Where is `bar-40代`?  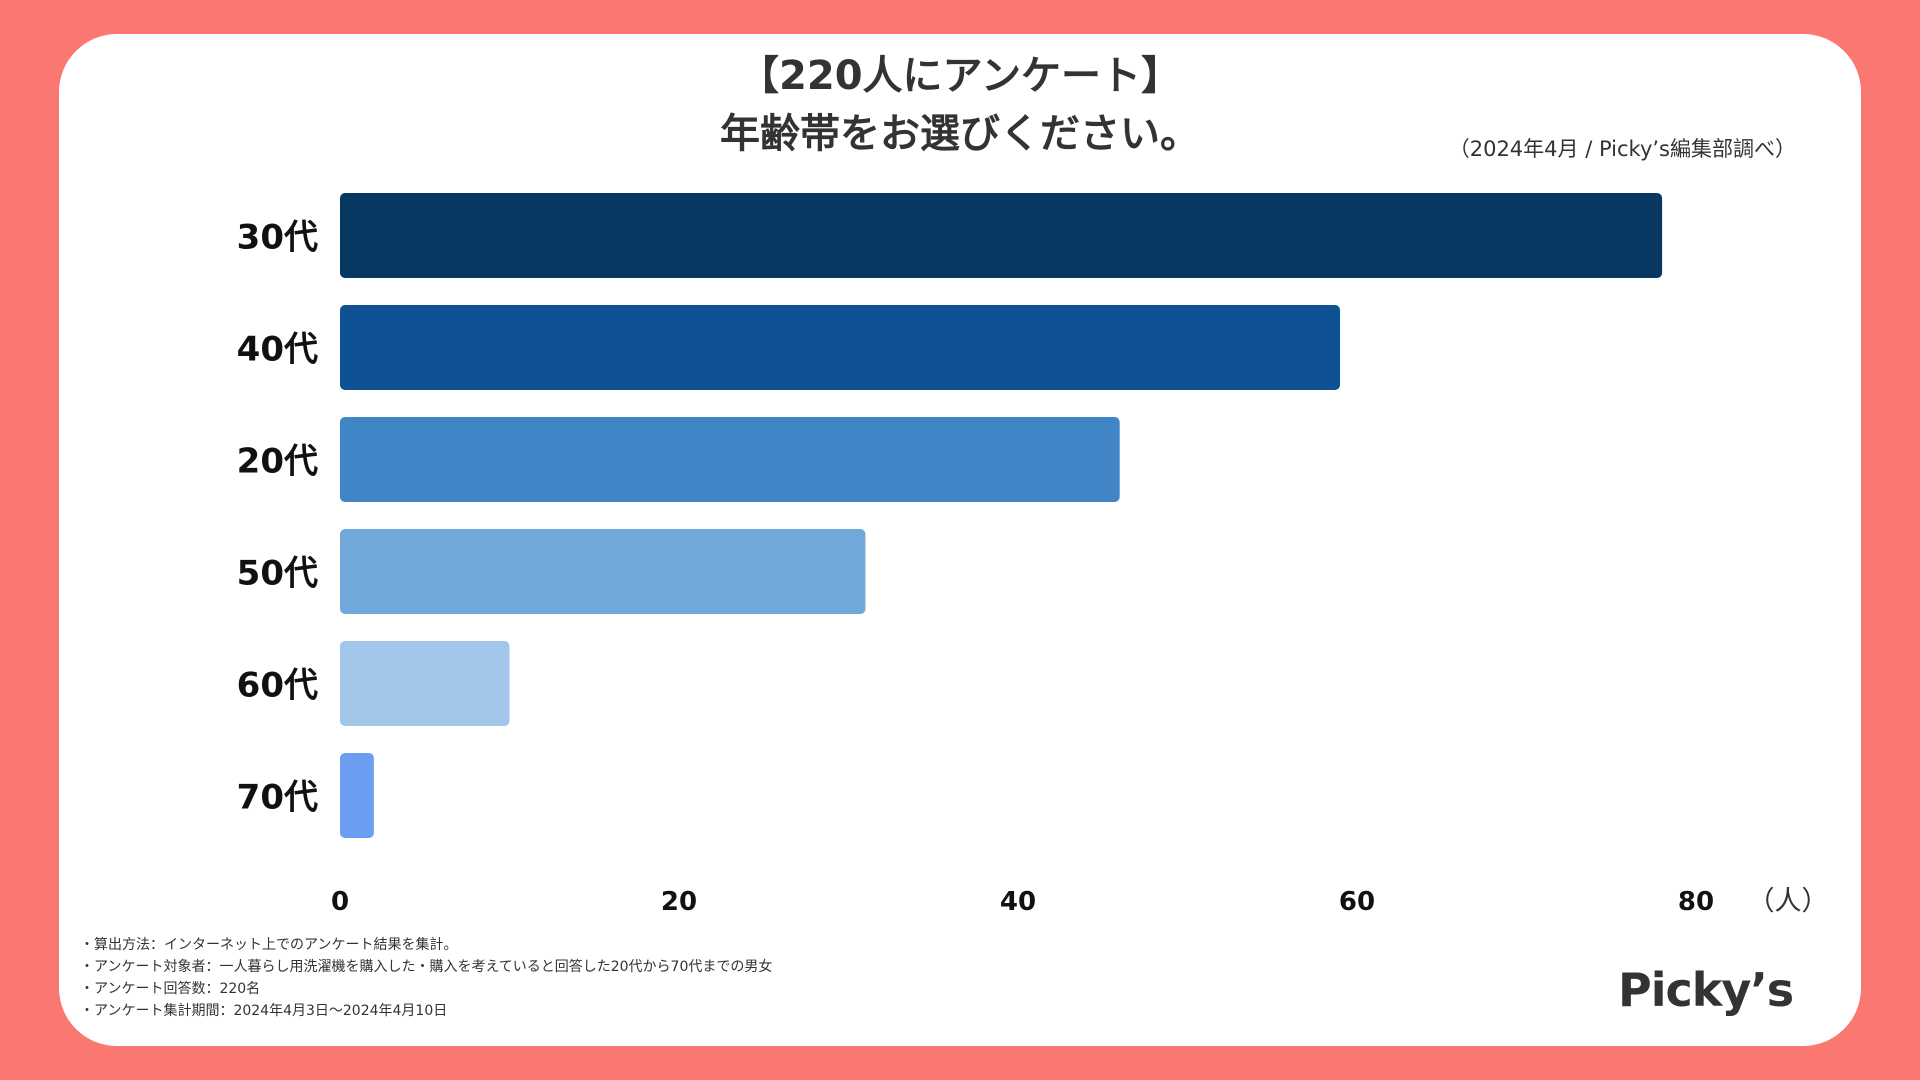 bar-40代 is located at coordinates (840, 347).